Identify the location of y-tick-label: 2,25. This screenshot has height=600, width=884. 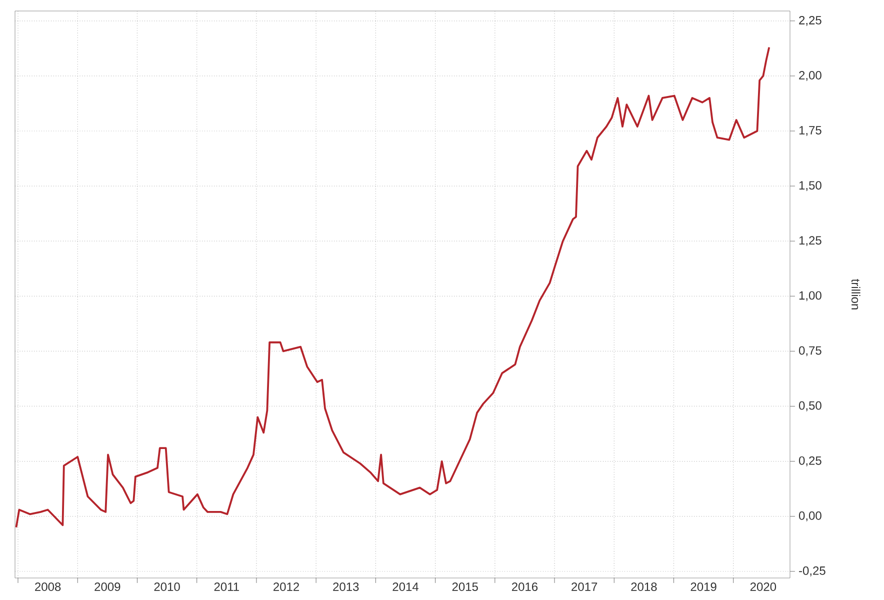
(810, 21).